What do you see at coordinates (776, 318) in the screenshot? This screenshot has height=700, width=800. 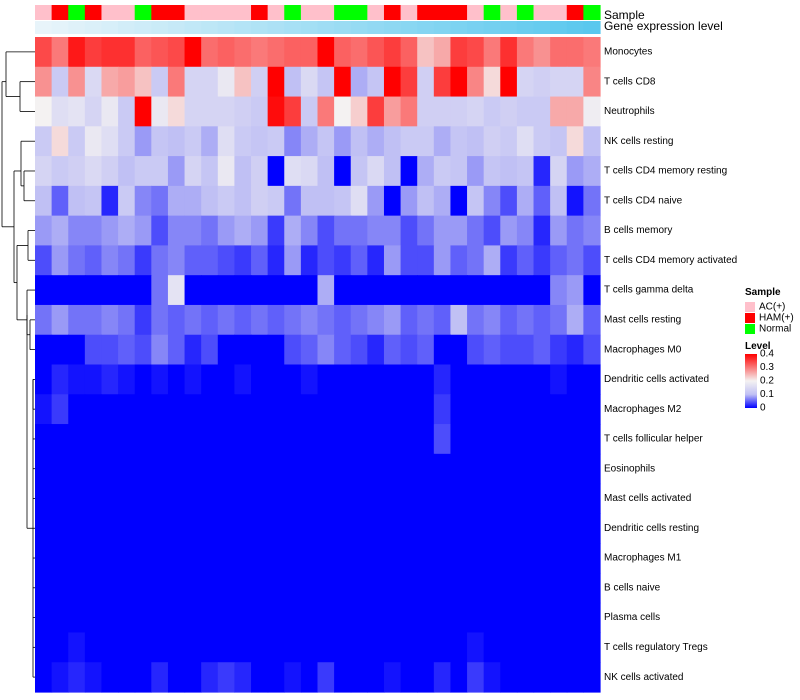 I see `legend-label: HAM(+)` at bounding box center [776, 318].